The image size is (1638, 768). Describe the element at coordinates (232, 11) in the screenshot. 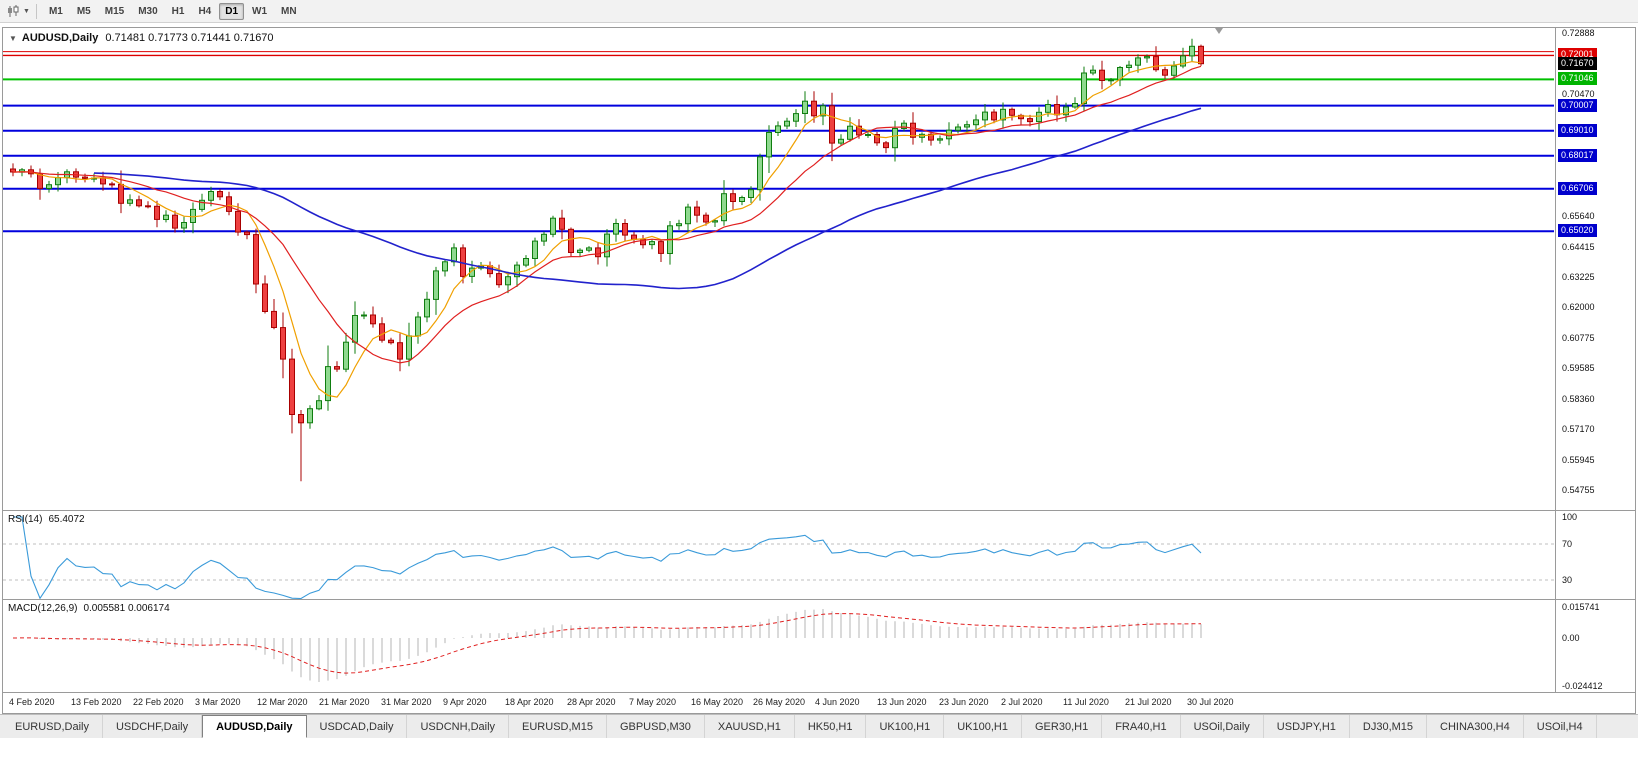

I see `timeframe-button-d1: D1` at that location.